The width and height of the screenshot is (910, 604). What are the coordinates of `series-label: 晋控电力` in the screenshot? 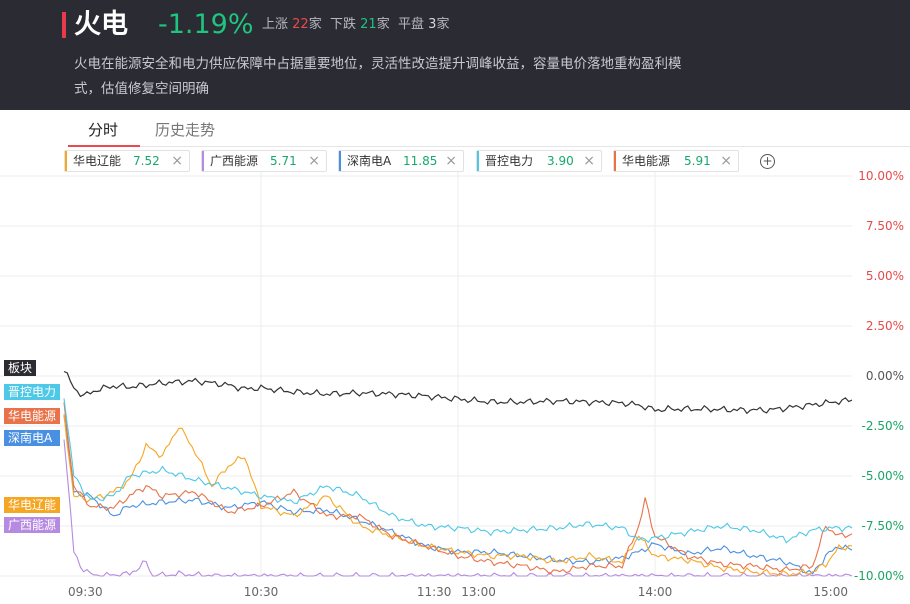 It's located at (32, 392).